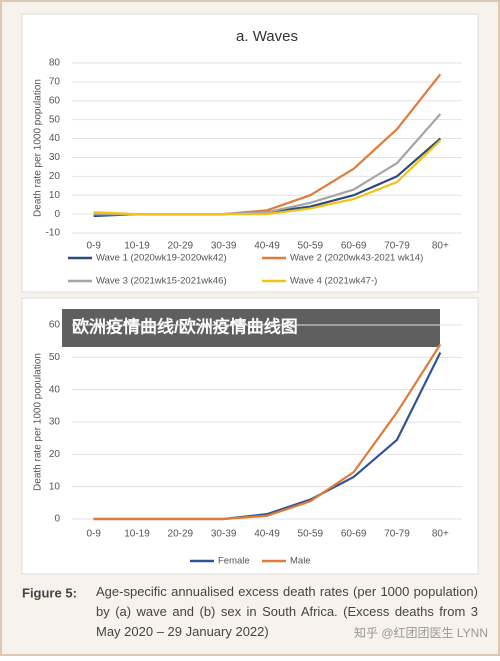  I want to click on banner-bg, so click(251, 328).